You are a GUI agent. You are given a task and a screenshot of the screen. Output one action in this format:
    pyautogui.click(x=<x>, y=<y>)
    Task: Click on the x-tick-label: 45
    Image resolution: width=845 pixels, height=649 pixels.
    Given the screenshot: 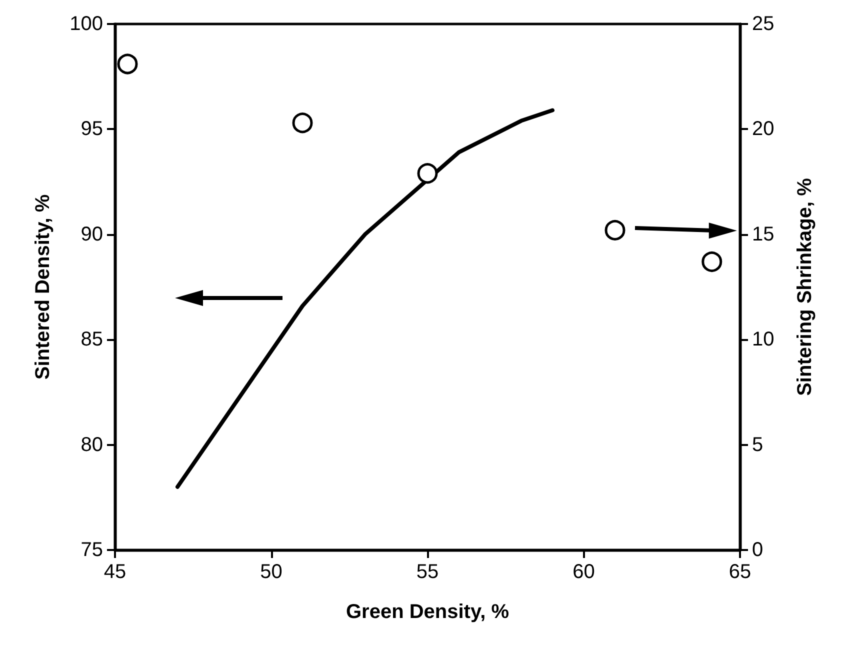 What is the action you would take?
    pyautogui.click(x=115, y=572)
    